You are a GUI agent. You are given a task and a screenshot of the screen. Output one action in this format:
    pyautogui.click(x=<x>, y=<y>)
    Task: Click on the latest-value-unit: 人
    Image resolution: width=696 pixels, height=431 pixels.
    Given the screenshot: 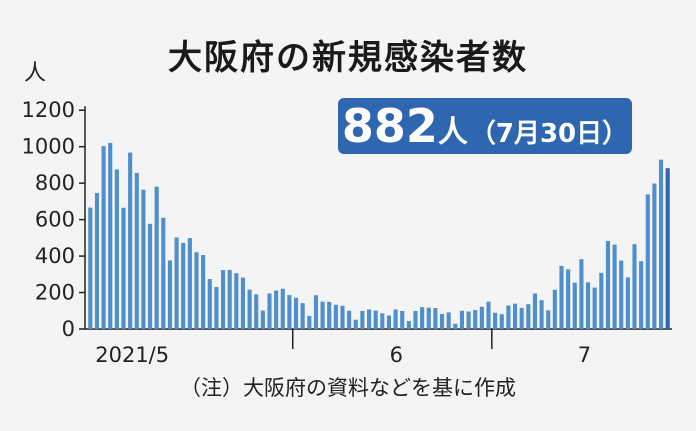 What is the action you would take?
    pyautogui.click(x=452, y=132)
    